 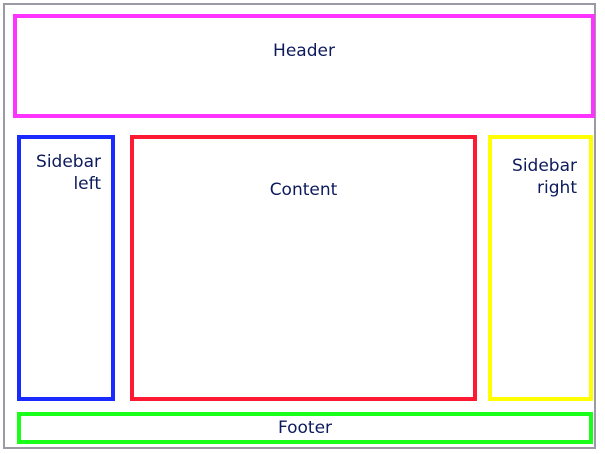 I want to click on sidebar-left-region: Sidebar left, so click(x=66, y=268).